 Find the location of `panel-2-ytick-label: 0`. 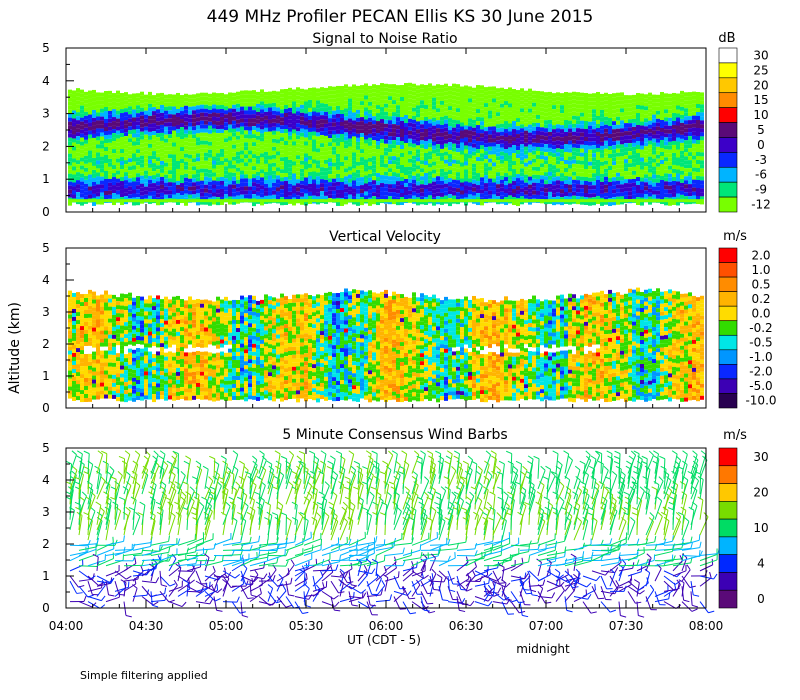

panel-2-ytick-label: 0 is located at coordinates (46, 408).